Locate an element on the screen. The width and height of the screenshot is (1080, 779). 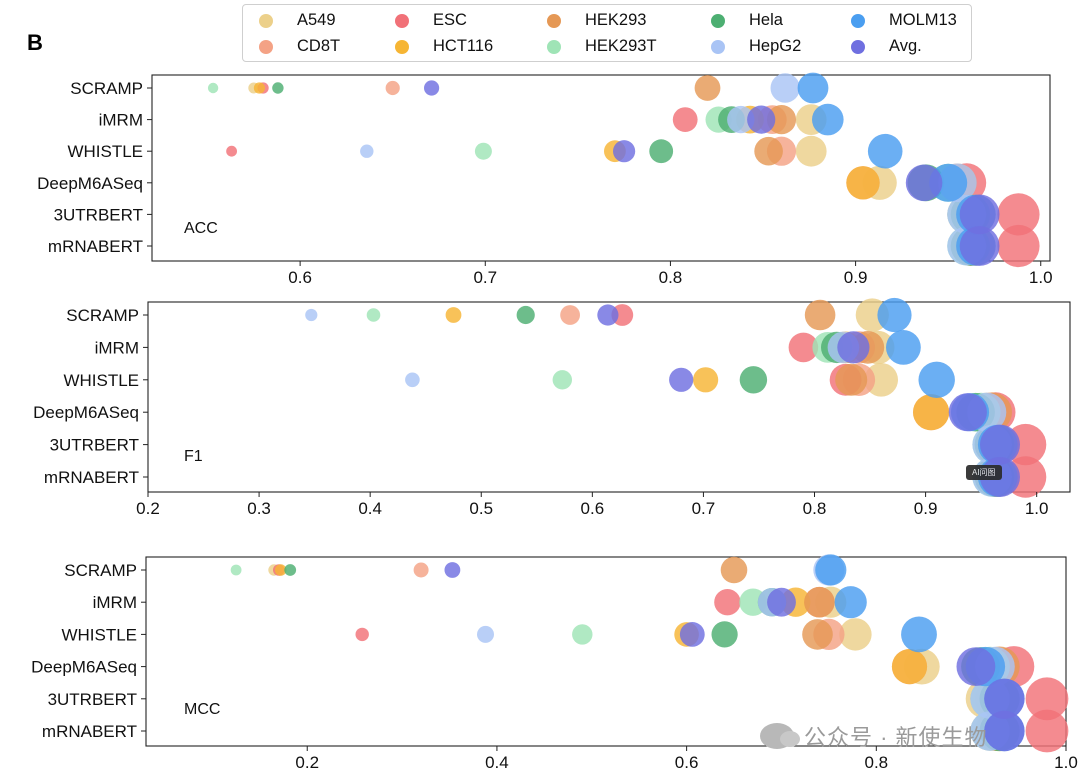
marker-mcc-molm13-imrm is located at coordinates (850, 602).